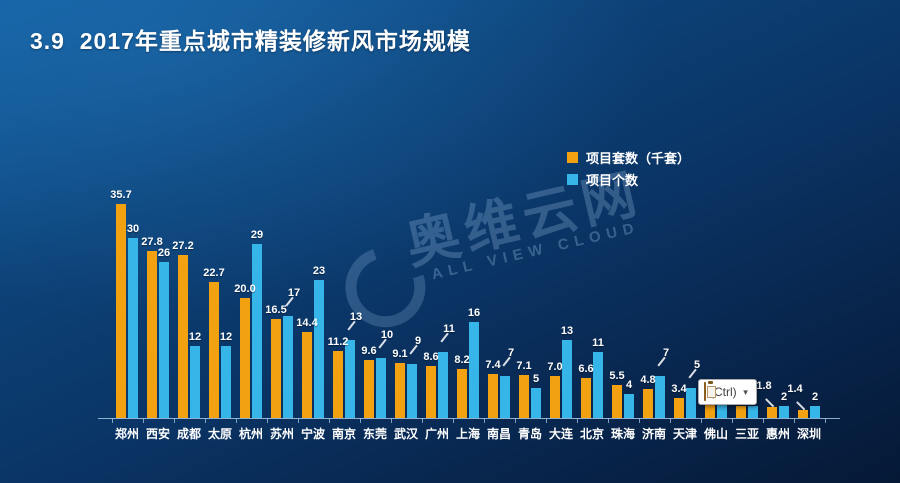 The height and width of the screenshot is (483, 900). Describe the element at coordinates (772, 412) in the screenshot. I see `bar-units-惠州` at that location.